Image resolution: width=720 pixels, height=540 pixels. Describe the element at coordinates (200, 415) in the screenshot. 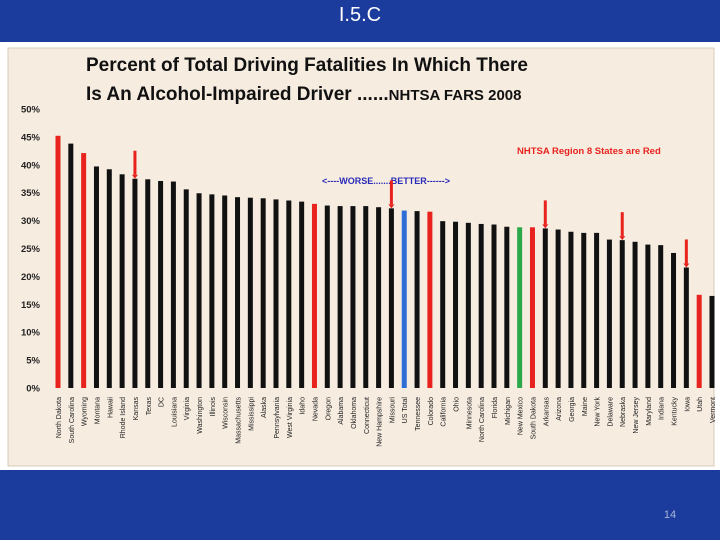

I see `x-tick-label: Washington` at that location.